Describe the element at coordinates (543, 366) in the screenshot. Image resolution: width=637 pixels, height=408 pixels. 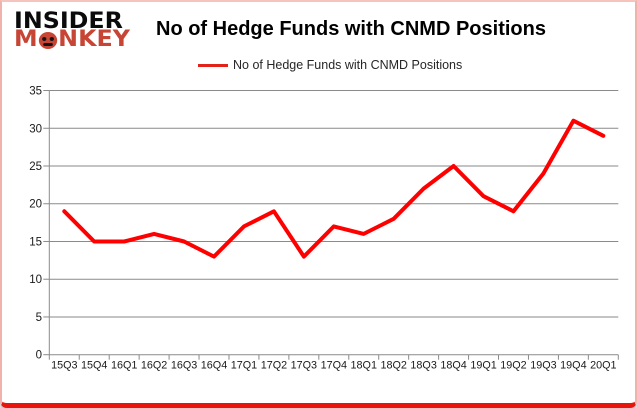
I see `x-tick-label: 19Q3` at that location.